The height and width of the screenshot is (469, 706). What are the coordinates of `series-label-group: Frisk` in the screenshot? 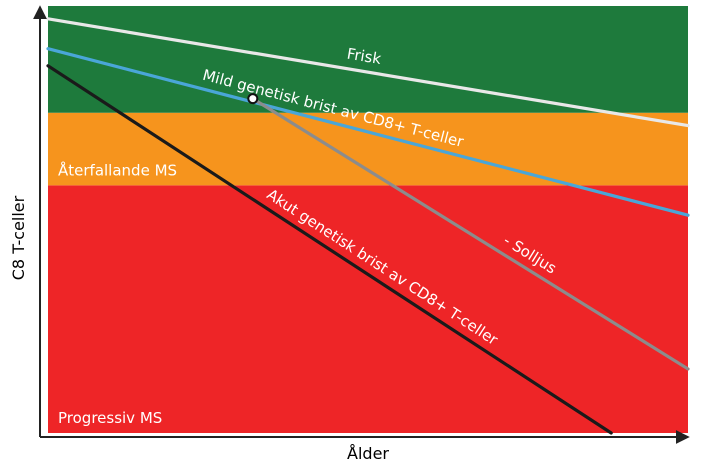 It's located at (364, 56).